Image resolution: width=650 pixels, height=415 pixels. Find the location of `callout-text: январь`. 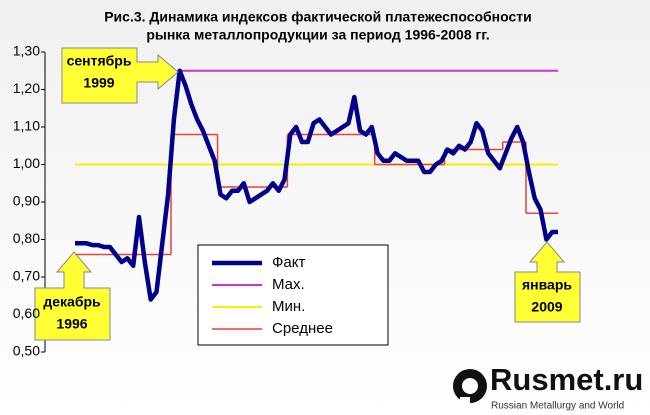

callout-text: январь is located at coordinates (547, 285).